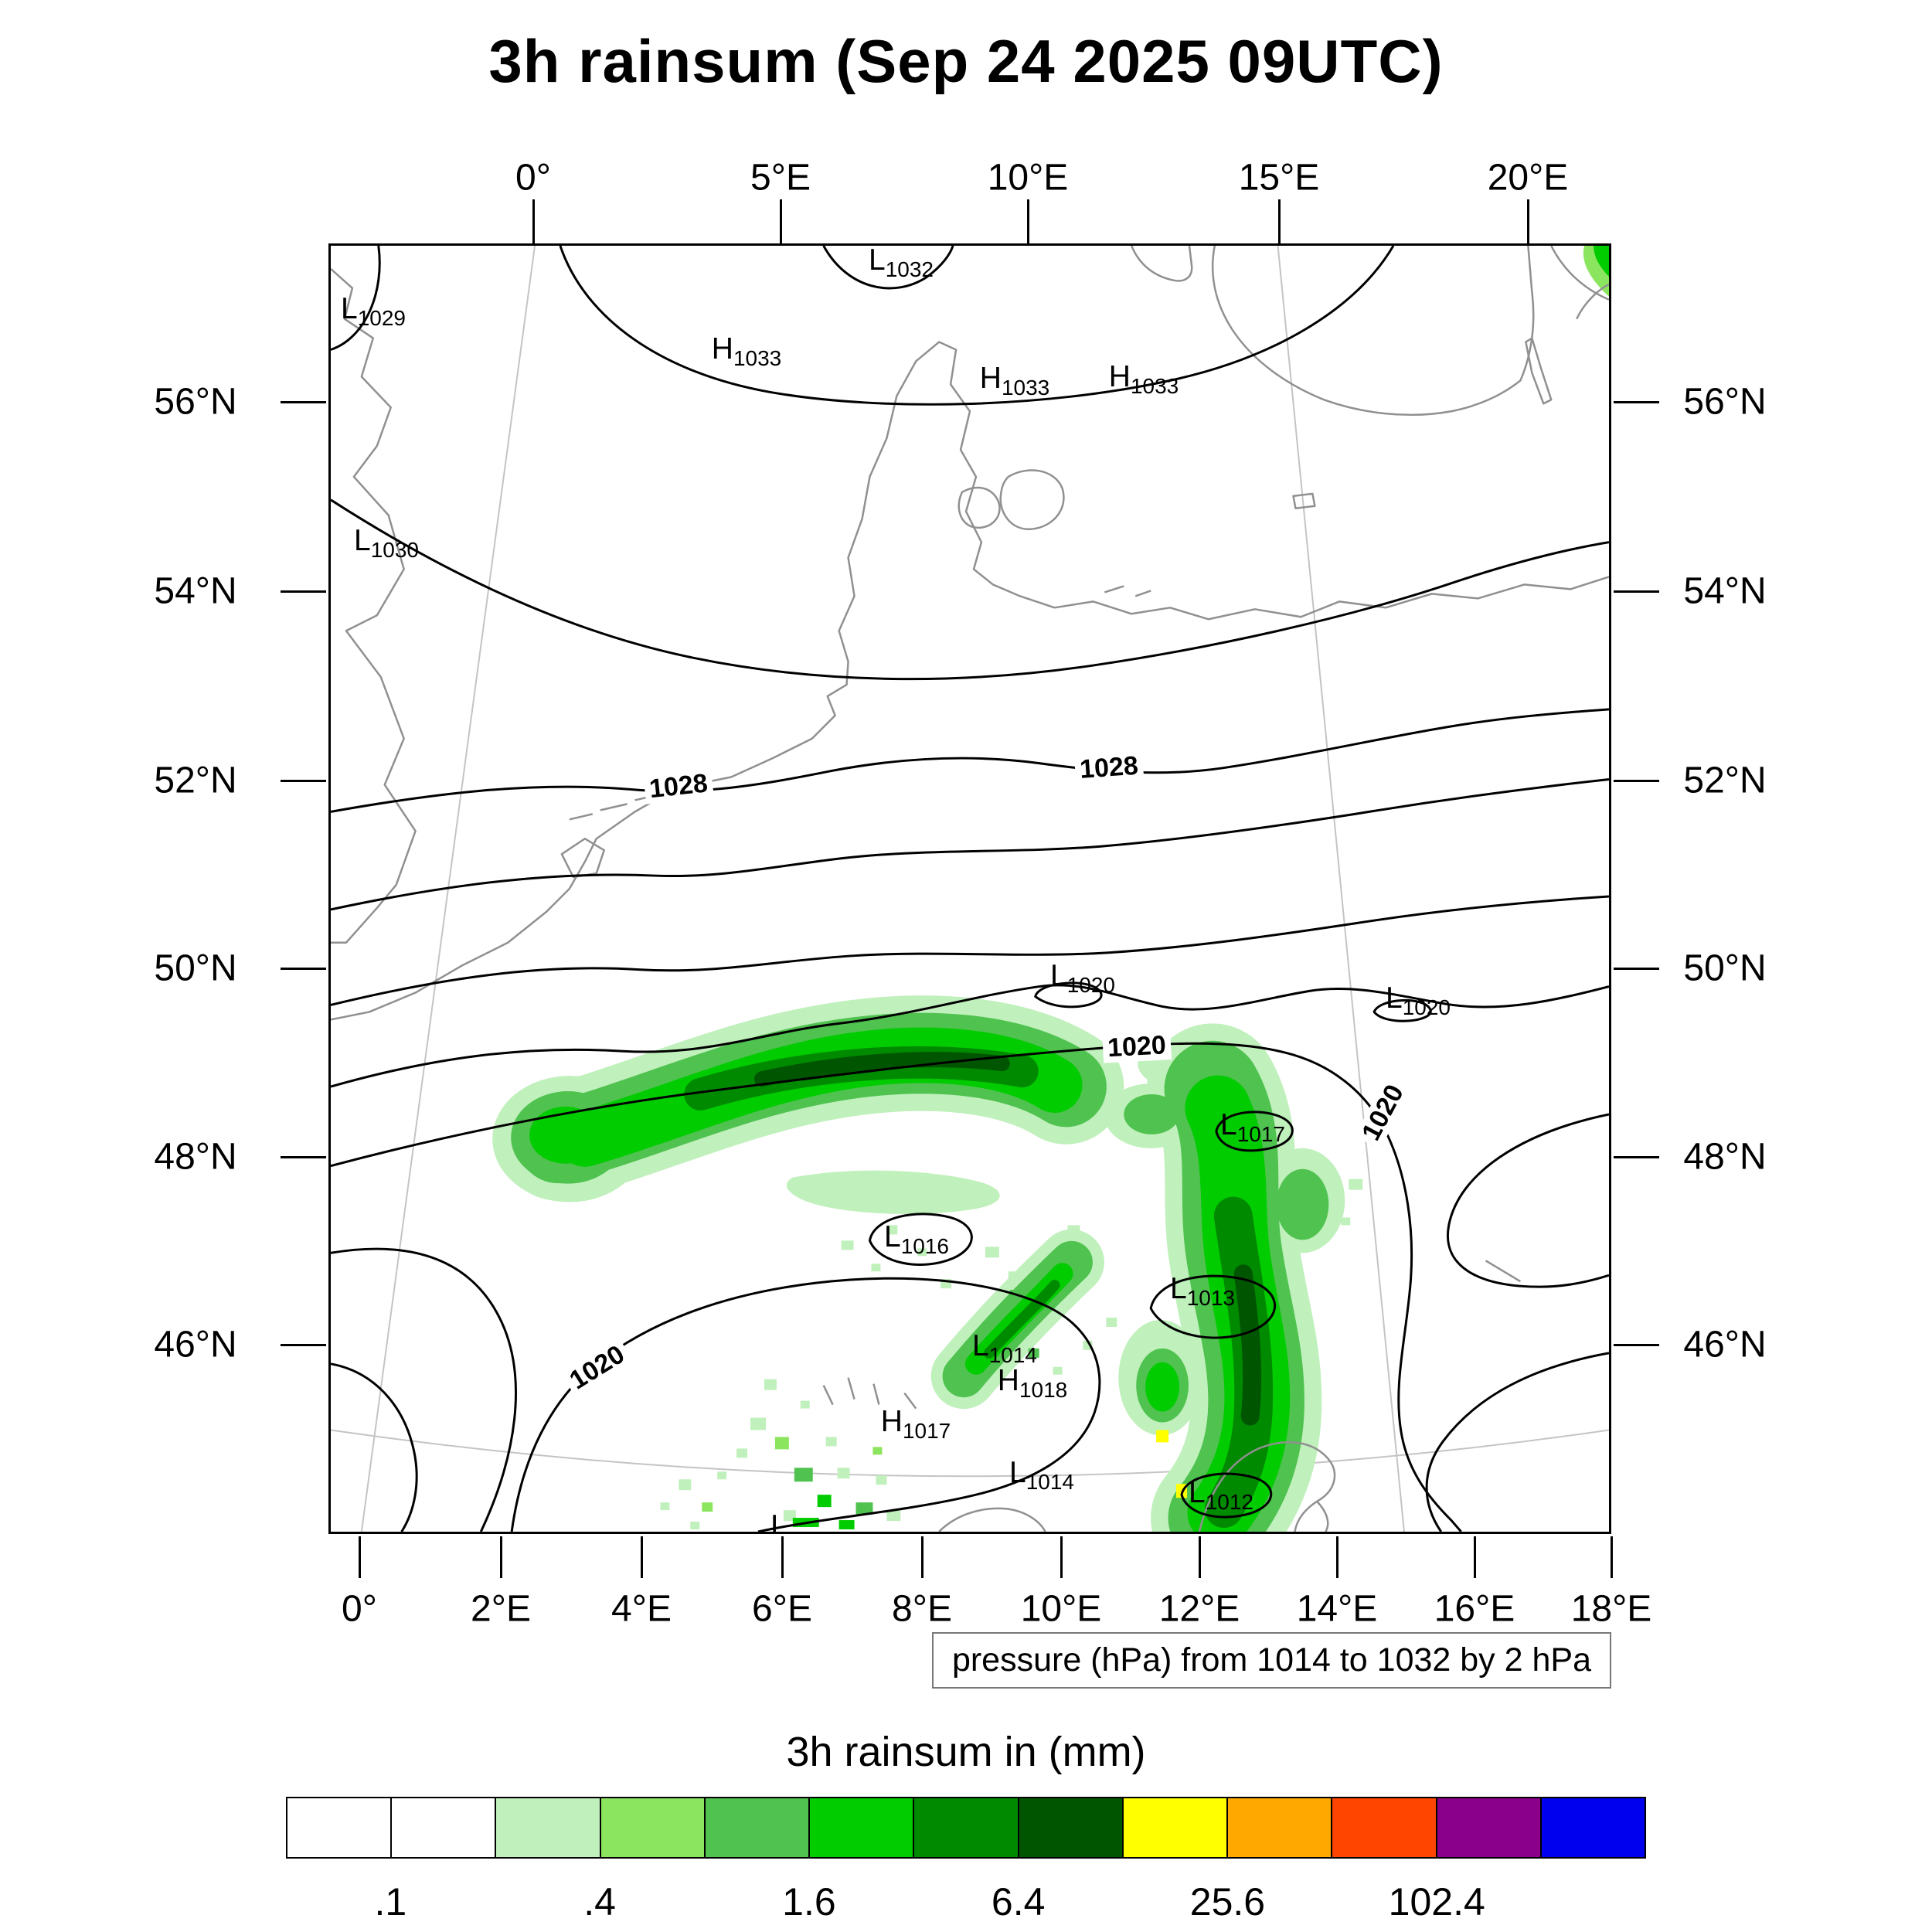 The image size is (1932, 1932). What do you see at coordinates (1199, 1609) in the screenshot?
I see `axis-tick-label-bottom: 12°E` at bounding box center [1199, 1609].